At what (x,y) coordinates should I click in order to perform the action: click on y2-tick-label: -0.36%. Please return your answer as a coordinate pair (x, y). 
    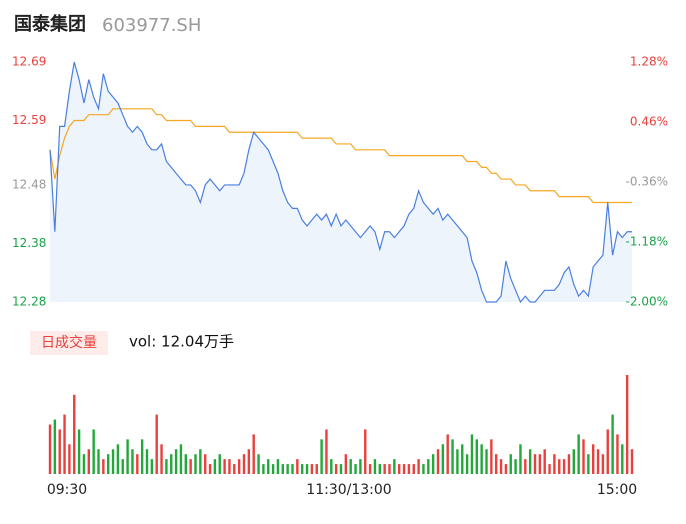
    Looking at the image, I should click on (647, 182).